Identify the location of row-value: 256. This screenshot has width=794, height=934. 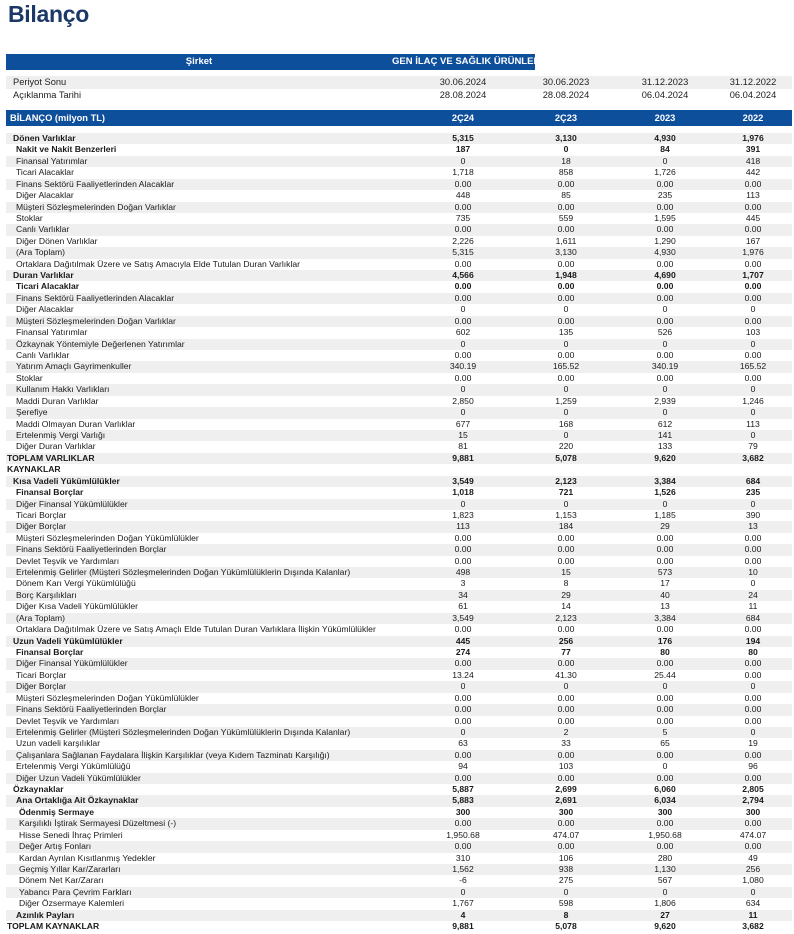
(753, 869).